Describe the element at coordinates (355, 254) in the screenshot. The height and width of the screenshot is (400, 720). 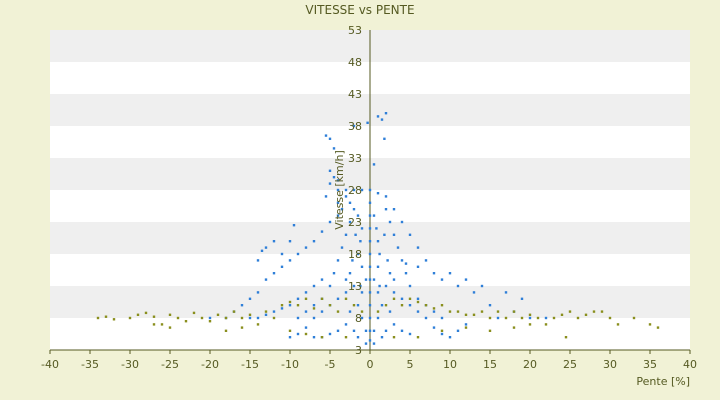
I see `y-tick-label: 18` at that location.